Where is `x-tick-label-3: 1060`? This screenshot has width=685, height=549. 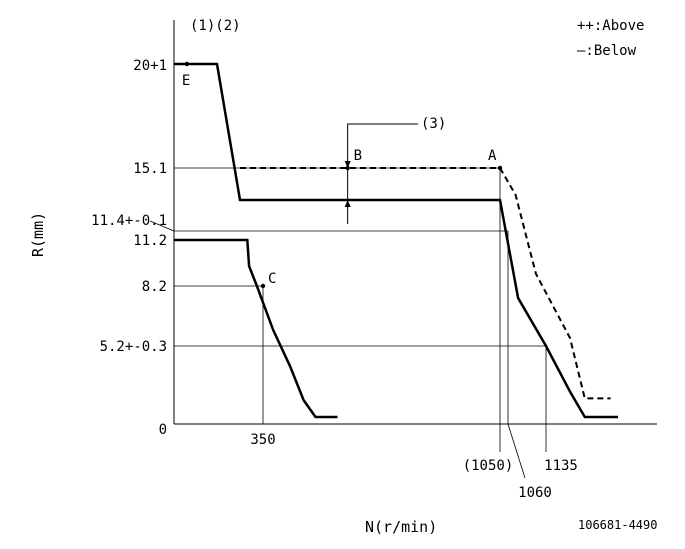
x-tick-label-3: 1060 is located at coordinates (535, 493).